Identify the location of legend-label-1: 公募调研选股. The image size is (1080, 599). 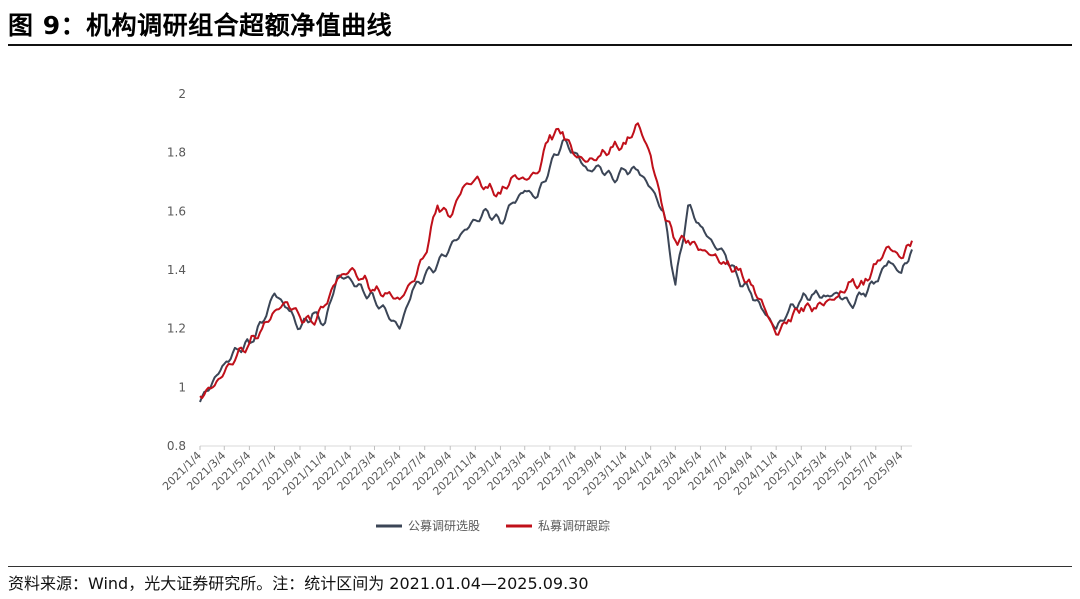
(444, 526).